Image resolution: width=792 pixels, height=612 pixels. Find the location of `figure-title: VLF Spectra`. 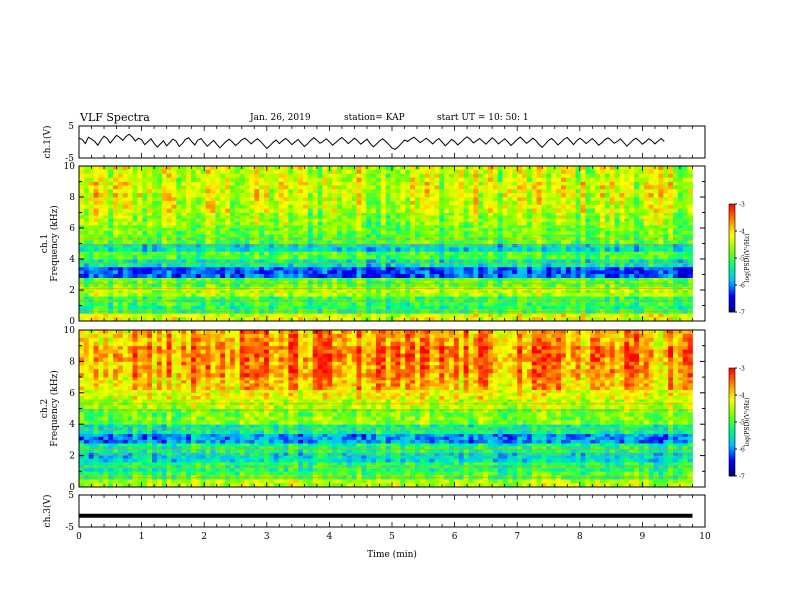

figure-title: VLF Spectra is located at coordinates (115, 117).